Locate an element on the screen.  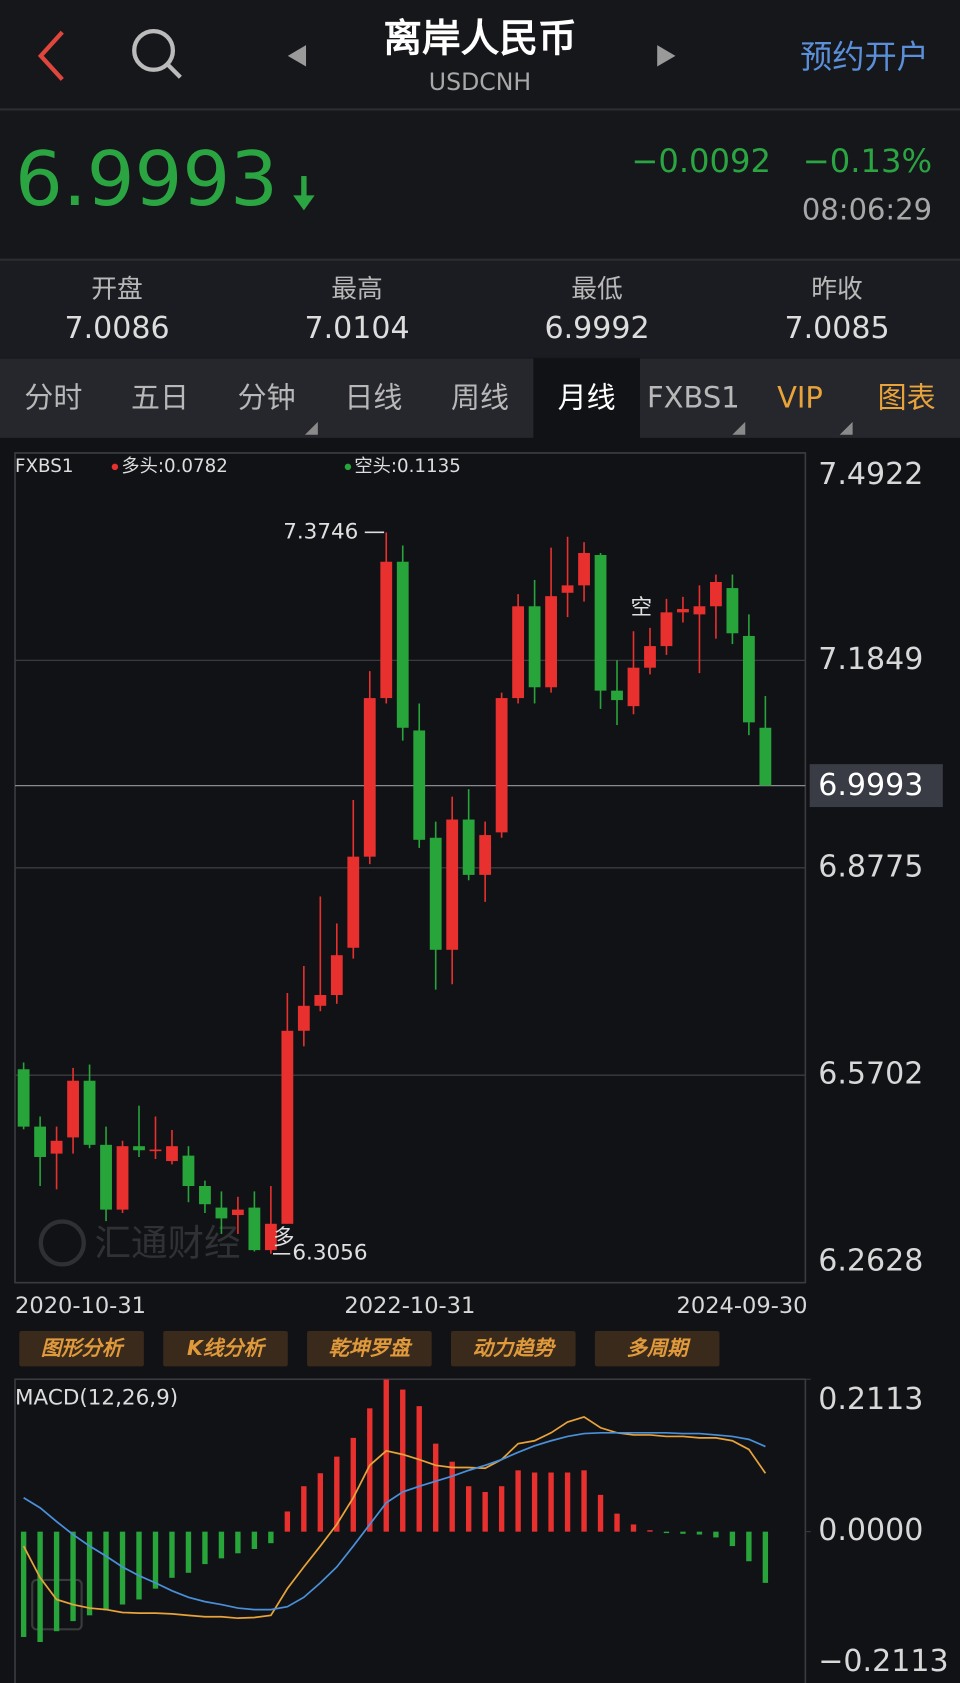
active-tab is located at coordinates (586, 398).